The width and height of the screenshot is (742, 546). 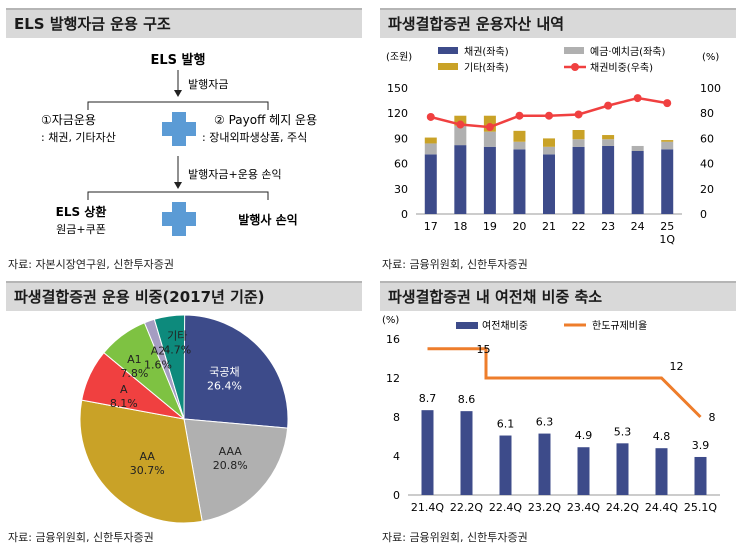 What do you see at coordinates (81, 229) in the screenshot?
I see `principal-coupon-label: 원금+쿠폰` at bounding box center [81, 229].